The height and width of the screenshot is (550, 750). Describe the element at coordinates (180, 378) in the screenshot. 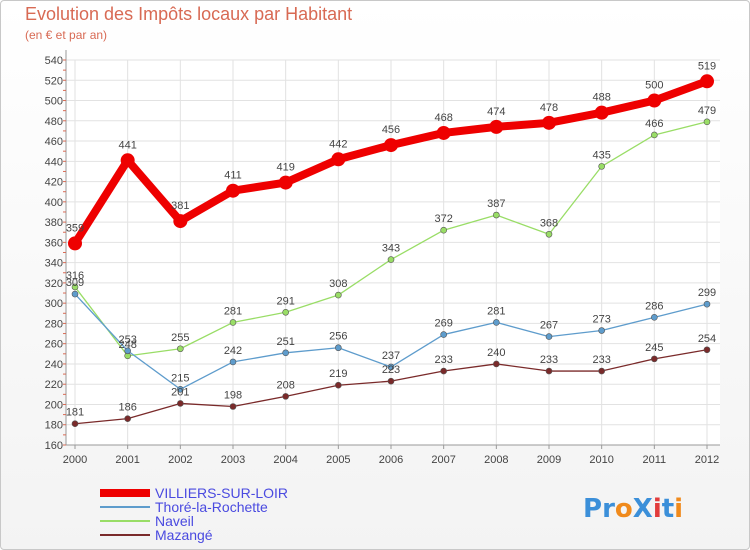

I see `data-label: 215` at that location.